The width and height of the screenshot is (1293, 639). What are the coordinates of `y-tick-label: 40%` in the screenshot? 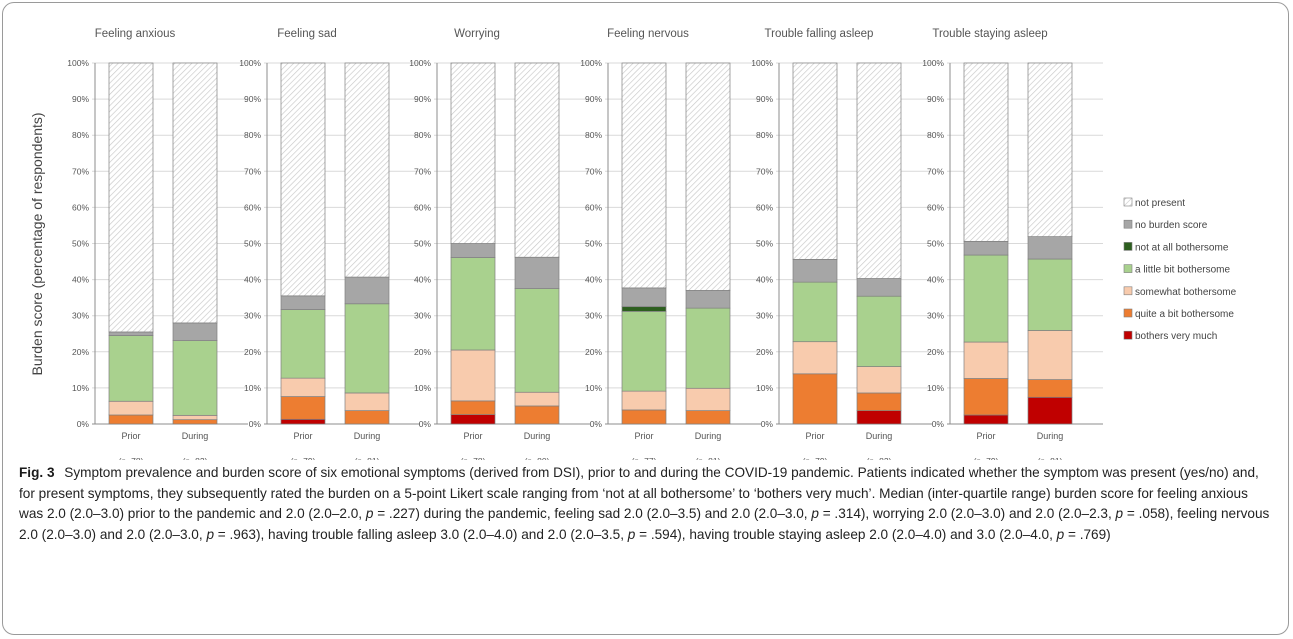 It's located at (764, 280).